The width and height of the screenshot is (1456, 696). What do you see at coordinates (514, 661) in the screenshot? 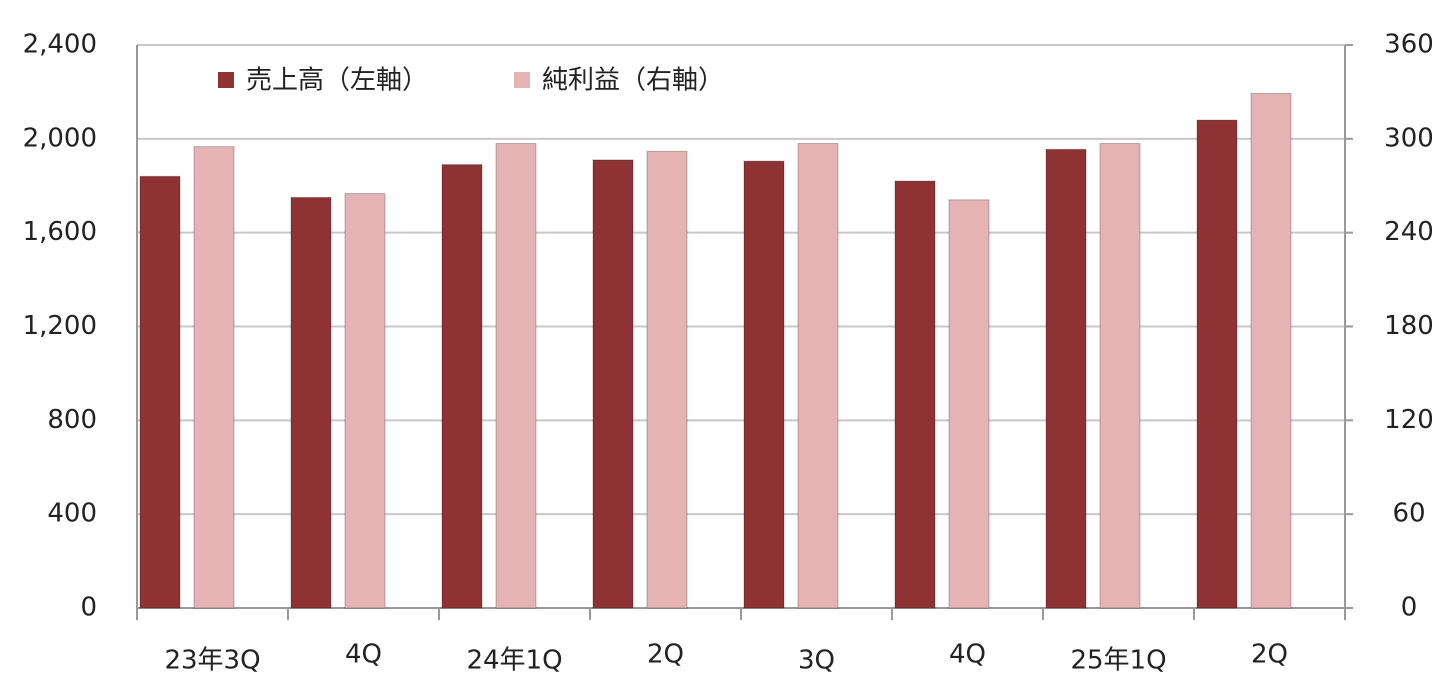
I see `x-tick-label: 24年1Q` at bounding box center [514, 661].